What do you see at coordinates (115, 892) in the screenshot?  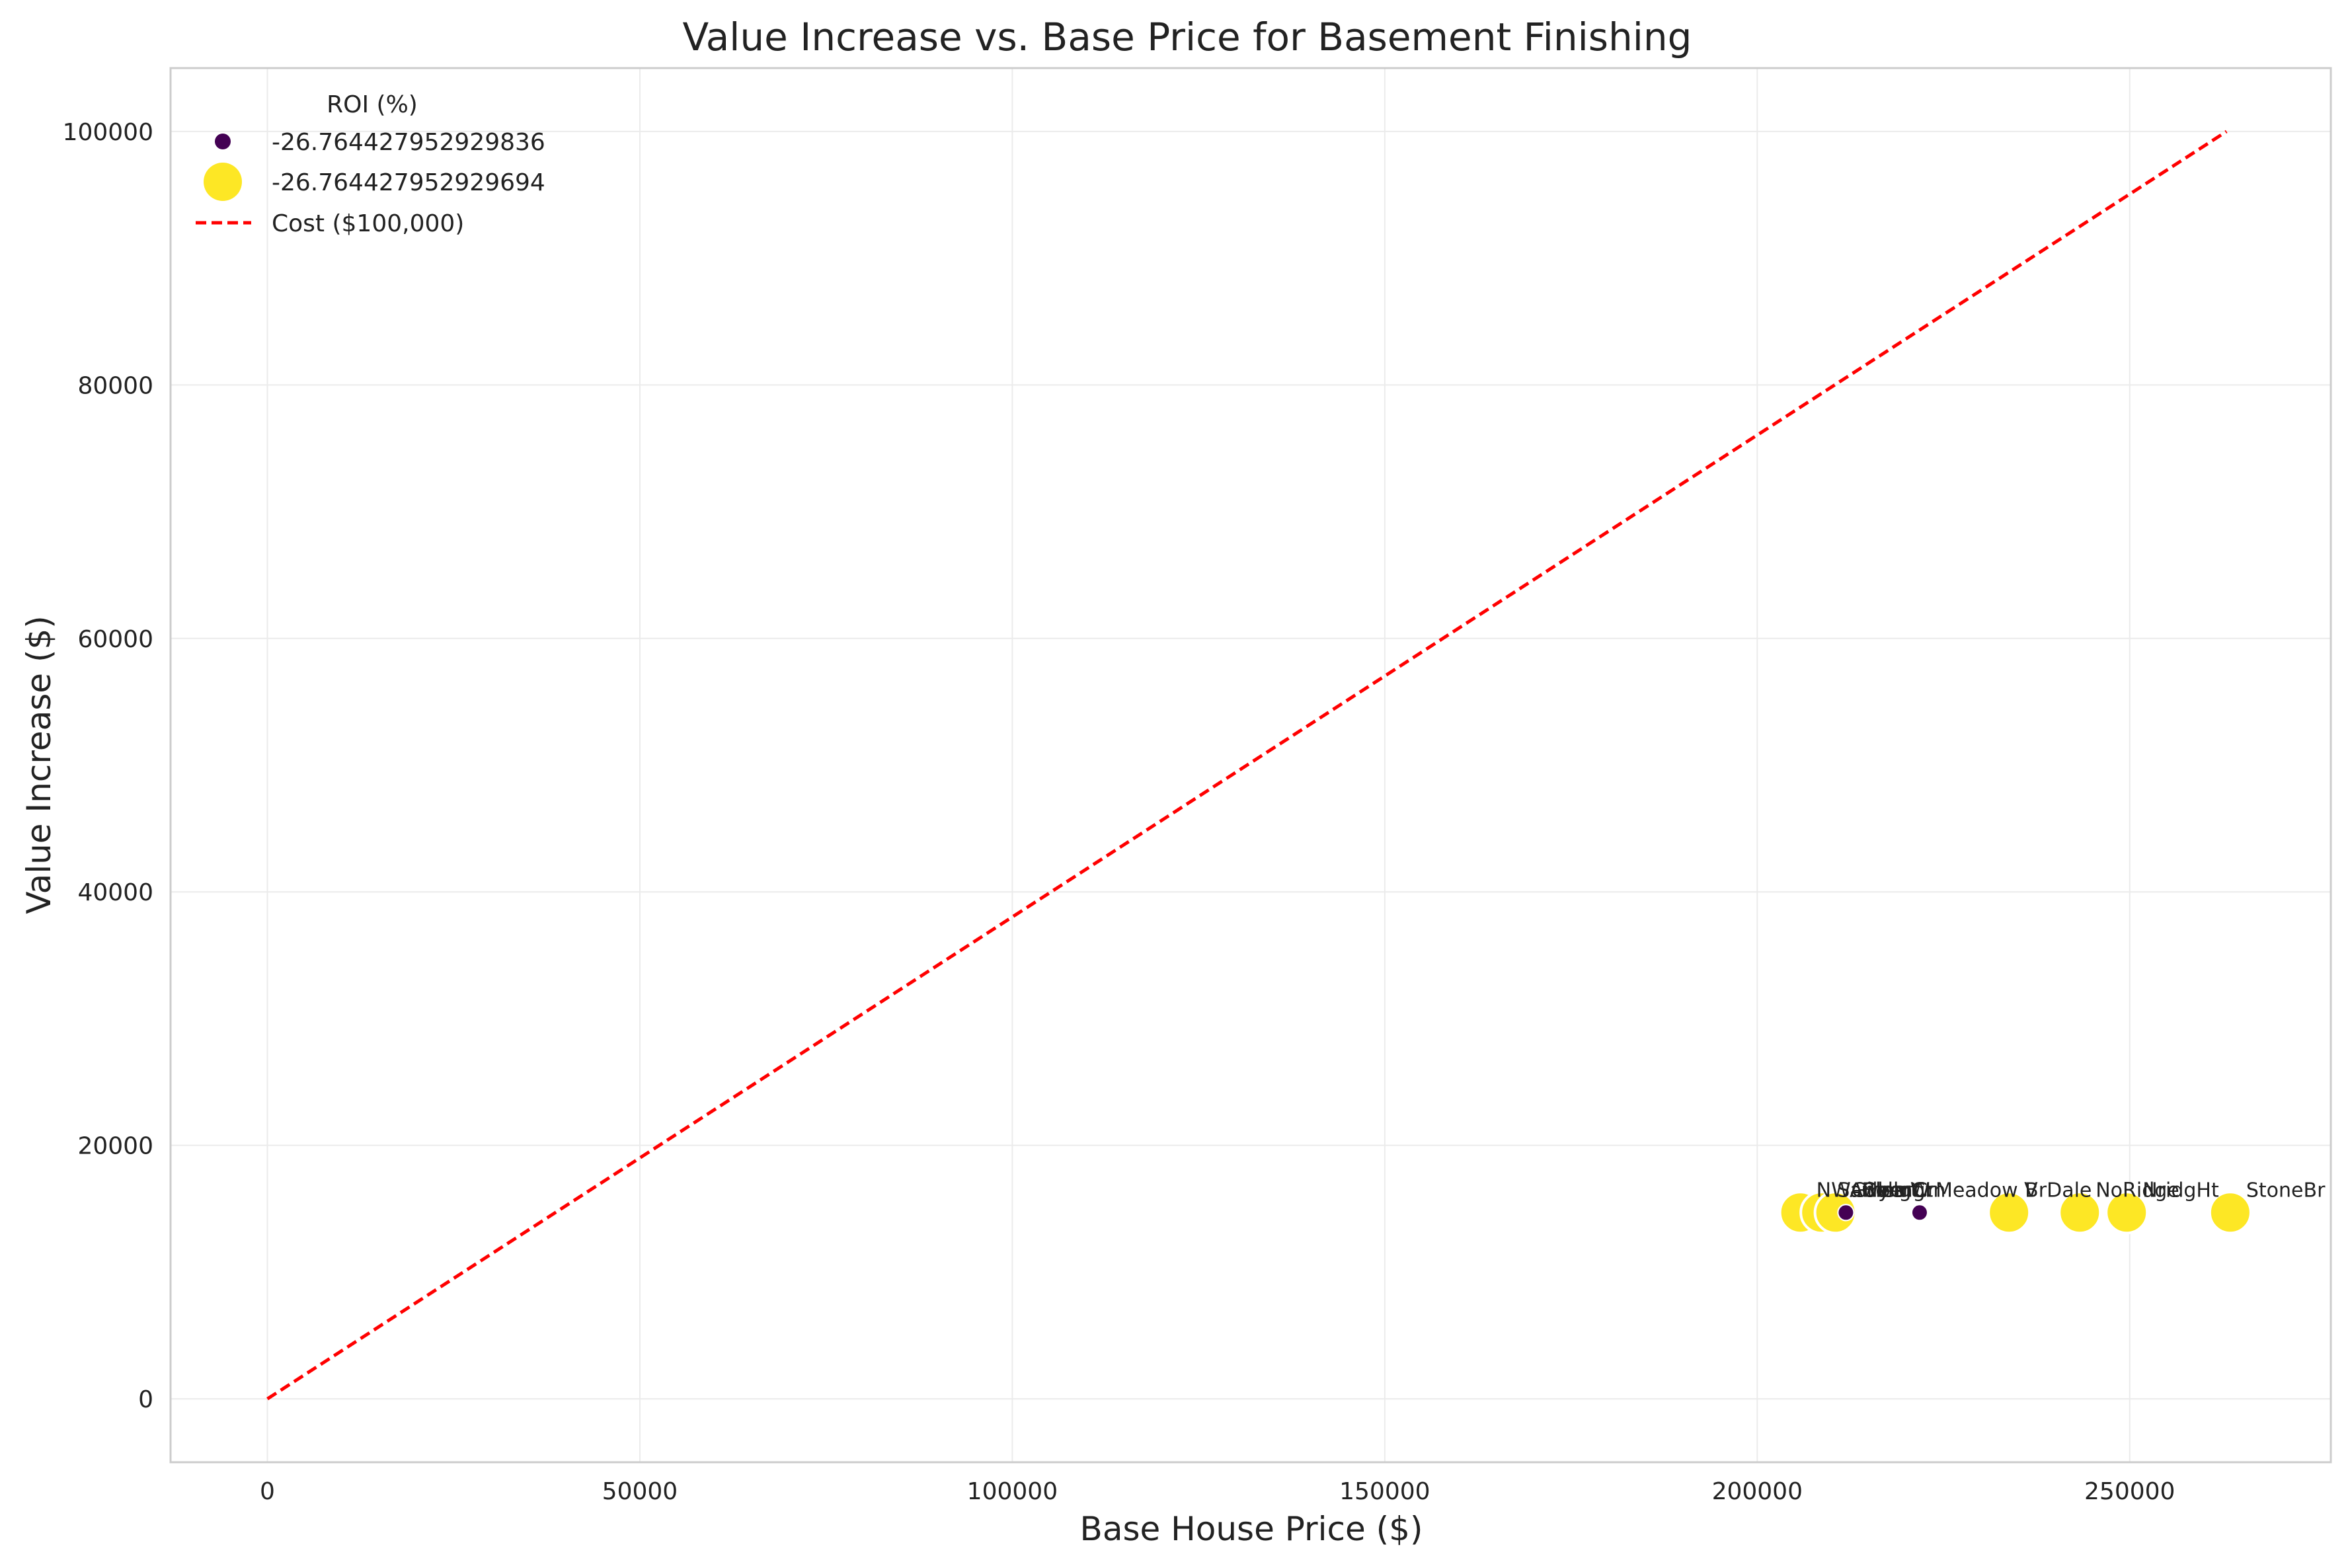 I see `y-tick-label: 40000` at bounding box center [115, 892].